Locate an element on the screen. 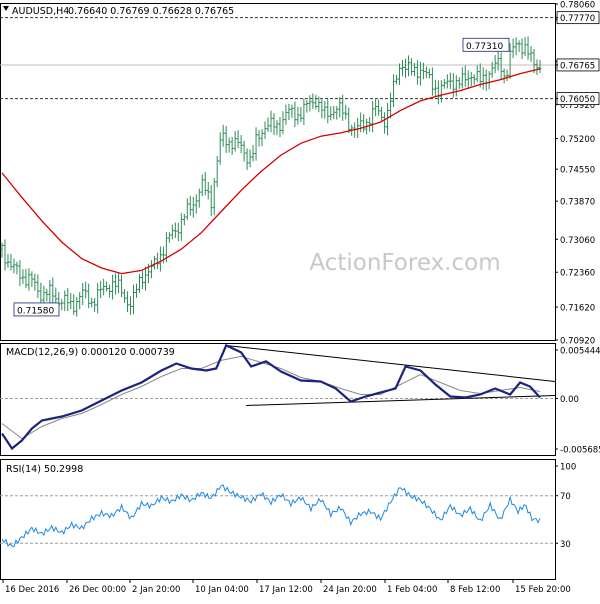 The width and height of the screenshot is (600, 604). macd-axis: 0.005444 0.00 -0.005685 is located at coordinates (577, 401).